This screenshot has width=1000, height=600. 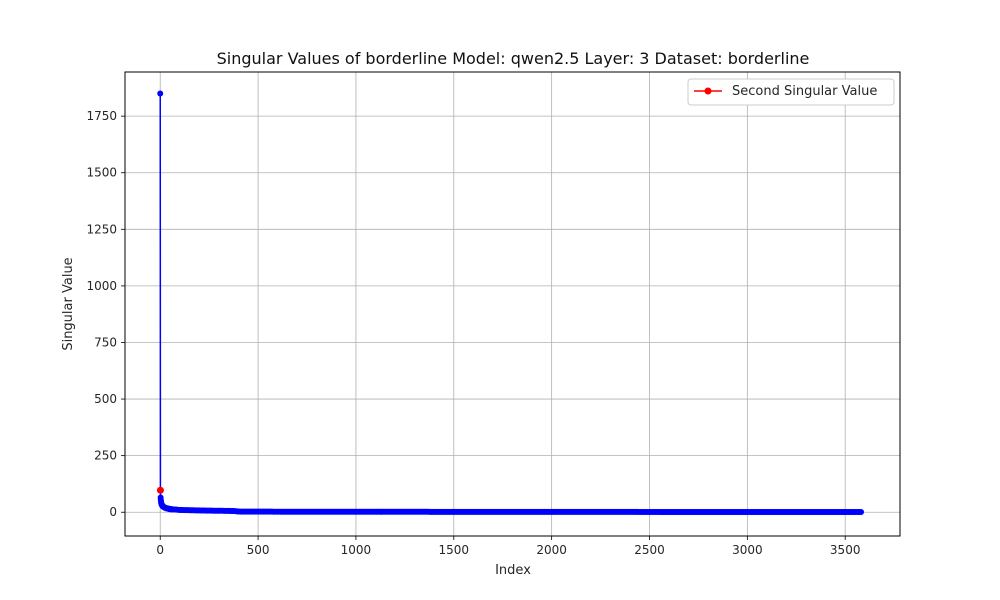 I want to click on y-tick-label: 1000, so click(x=101, y=286).